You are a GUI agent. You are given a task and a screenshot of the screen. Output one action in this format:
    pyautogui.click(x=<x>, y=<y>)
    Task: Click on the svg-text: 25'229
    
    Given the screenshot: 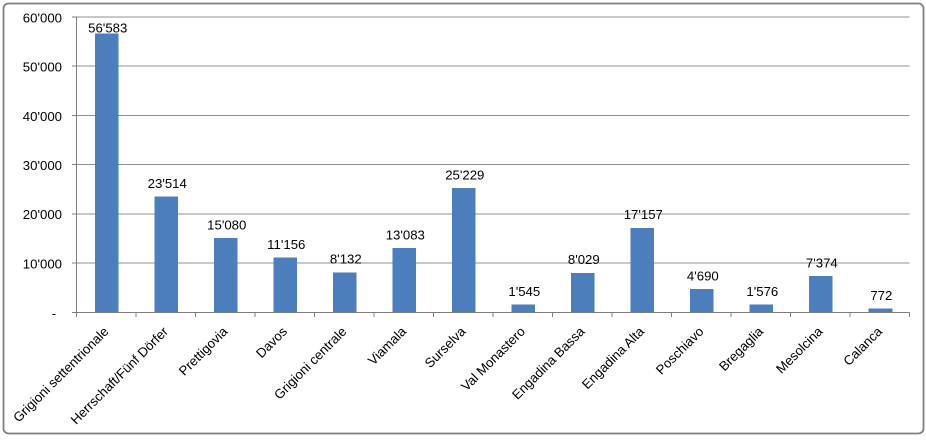 What is the action you would take?
    pyautogui.click(x=464, y=174)
    